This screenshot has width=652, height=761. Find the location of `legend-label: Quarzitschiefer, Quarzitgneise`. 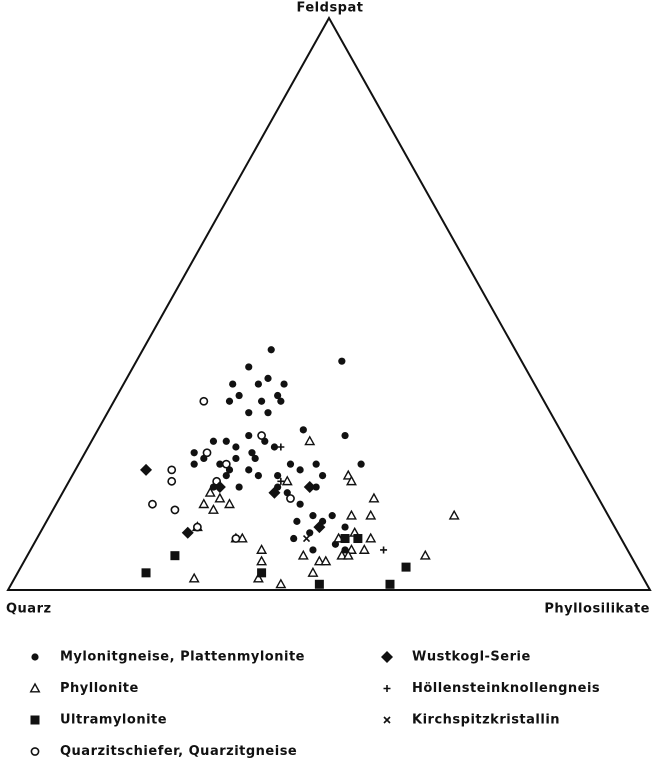

legend-label: Quarzitschiefer, Quarzitgneise is located at coordinates (178, 751).